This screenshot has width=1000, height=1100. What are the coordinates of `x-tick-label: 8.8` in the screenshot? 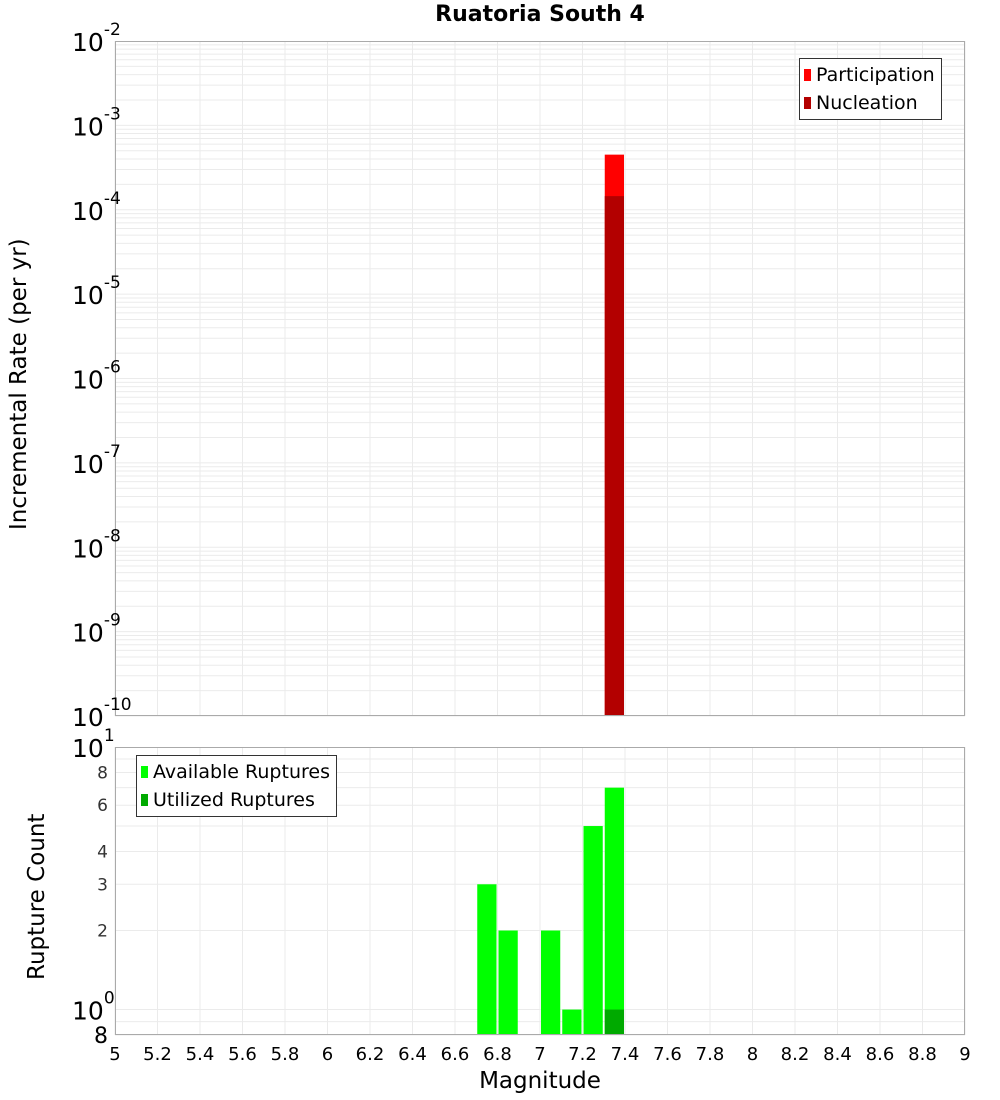 It's located at (922, 1054).